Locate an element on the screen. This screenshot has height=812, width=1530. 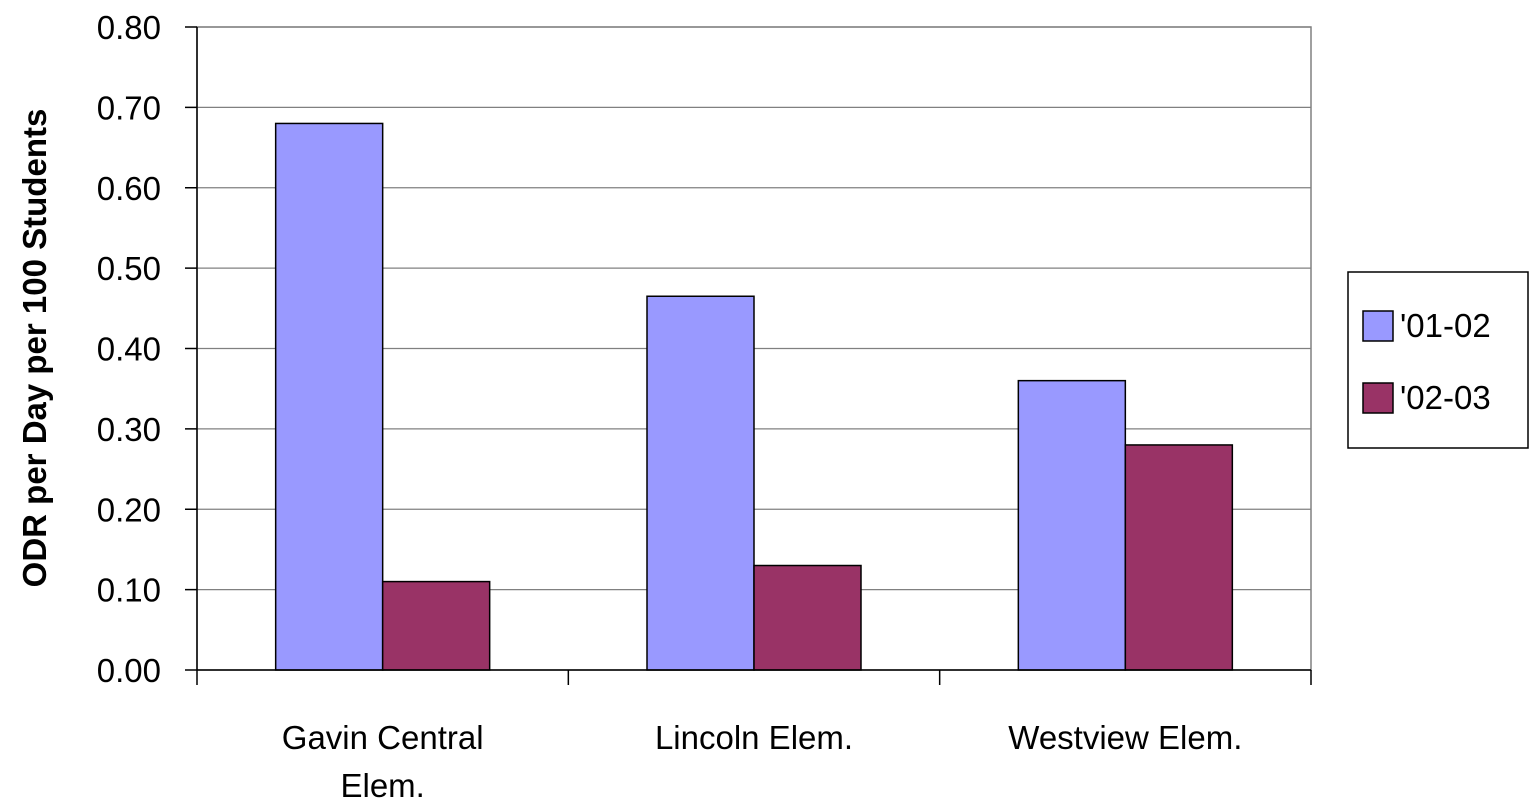
y-tick-labels: 0.00 0.10 0.20 0.30 0.40 0.50 0.60 0.70 0.80 is located at coordinates (129, 349).